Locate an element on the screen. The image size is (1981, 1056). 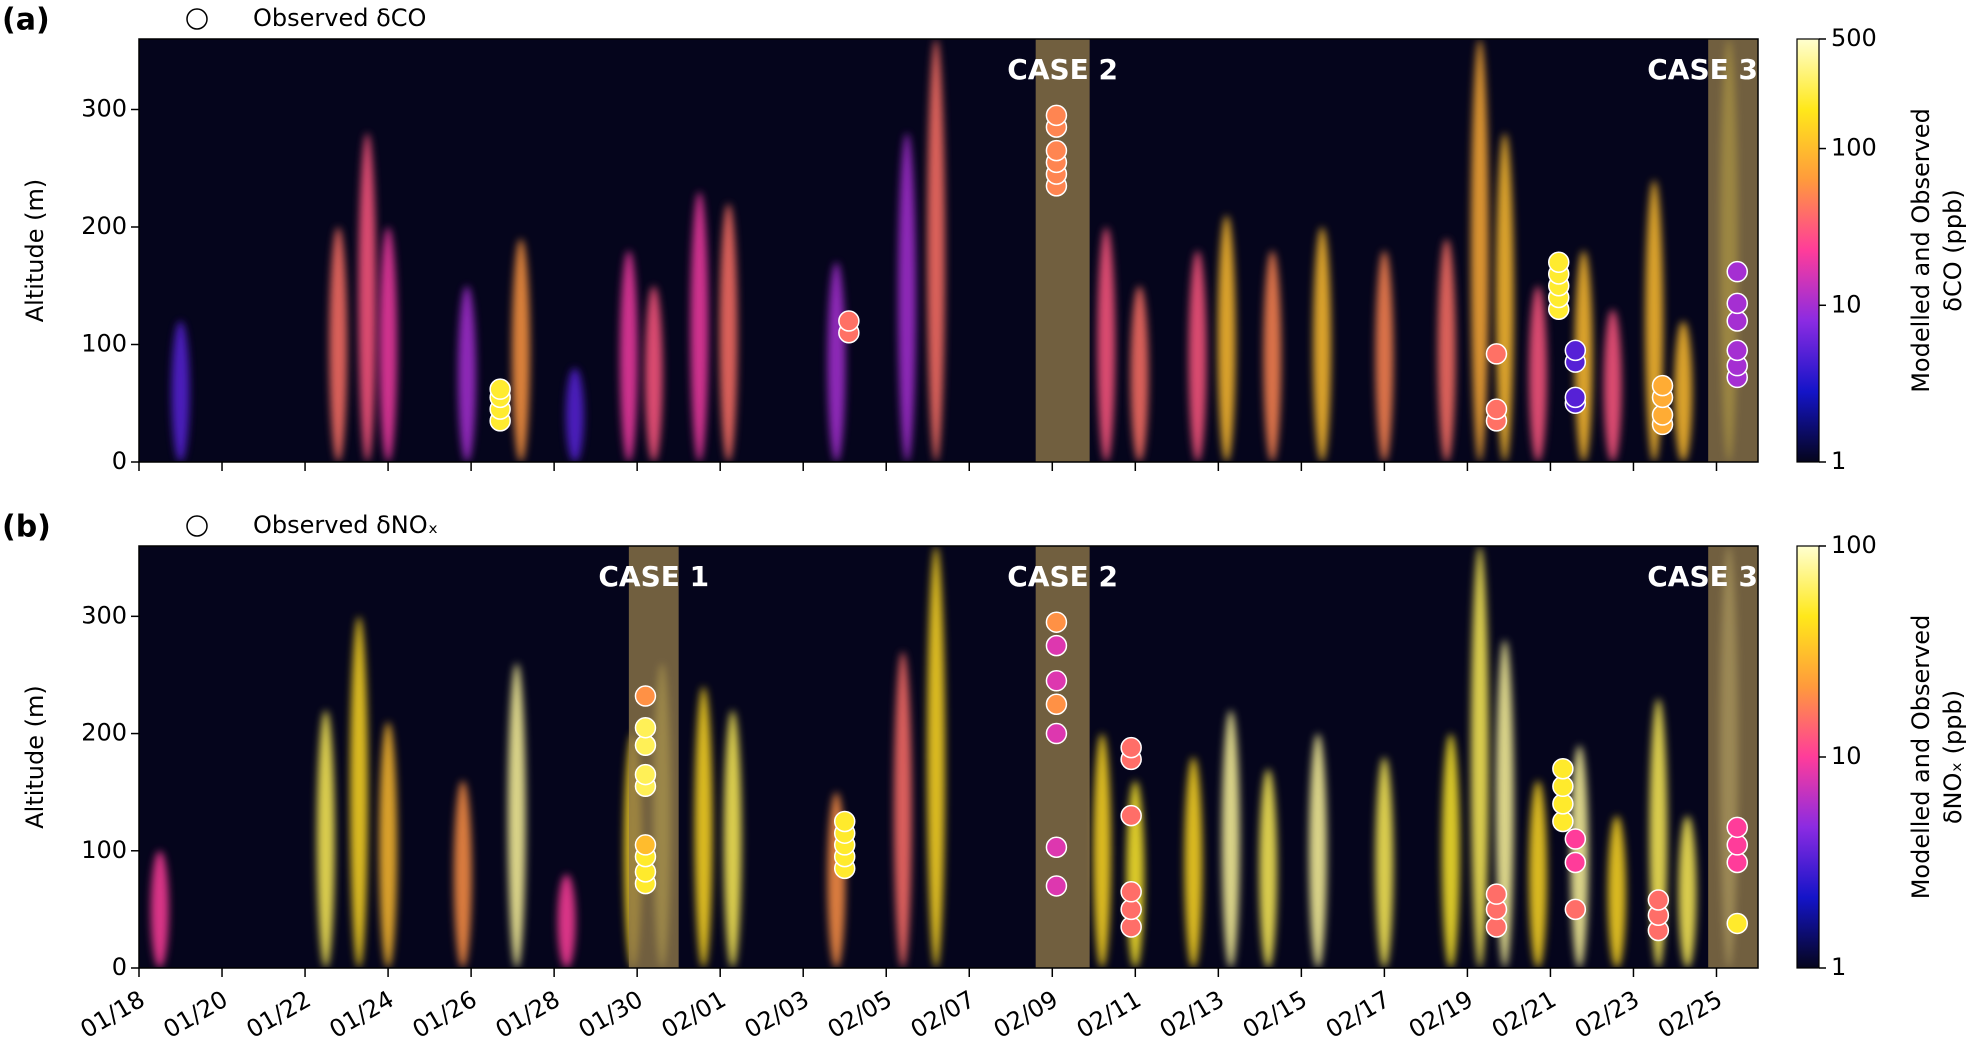
x-tick-label: 02/07 is located at coordinates (943, 1014).